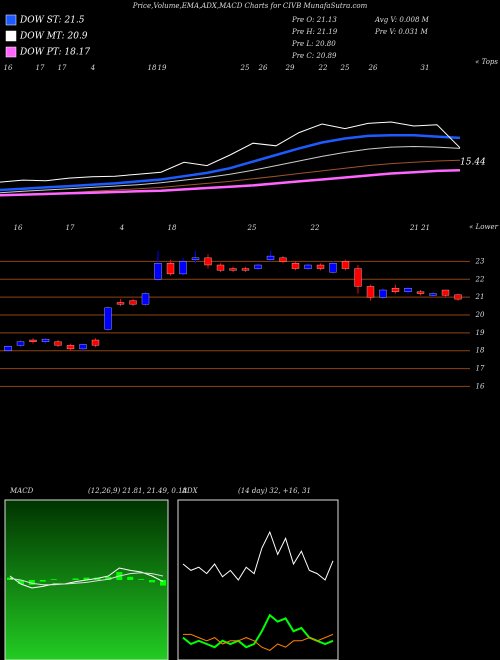 This screenshot has width=500, height=660. I want to click on y-tick-label: 17, so click(480, 369).